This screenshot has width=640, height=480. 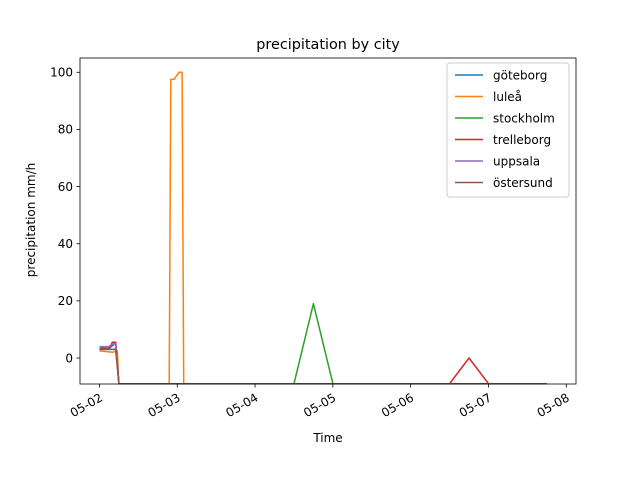 What do you see at coordinates (65, 301) in the screenshot?
I see `y-tick-label: 20` at bounding box center [65, 301].